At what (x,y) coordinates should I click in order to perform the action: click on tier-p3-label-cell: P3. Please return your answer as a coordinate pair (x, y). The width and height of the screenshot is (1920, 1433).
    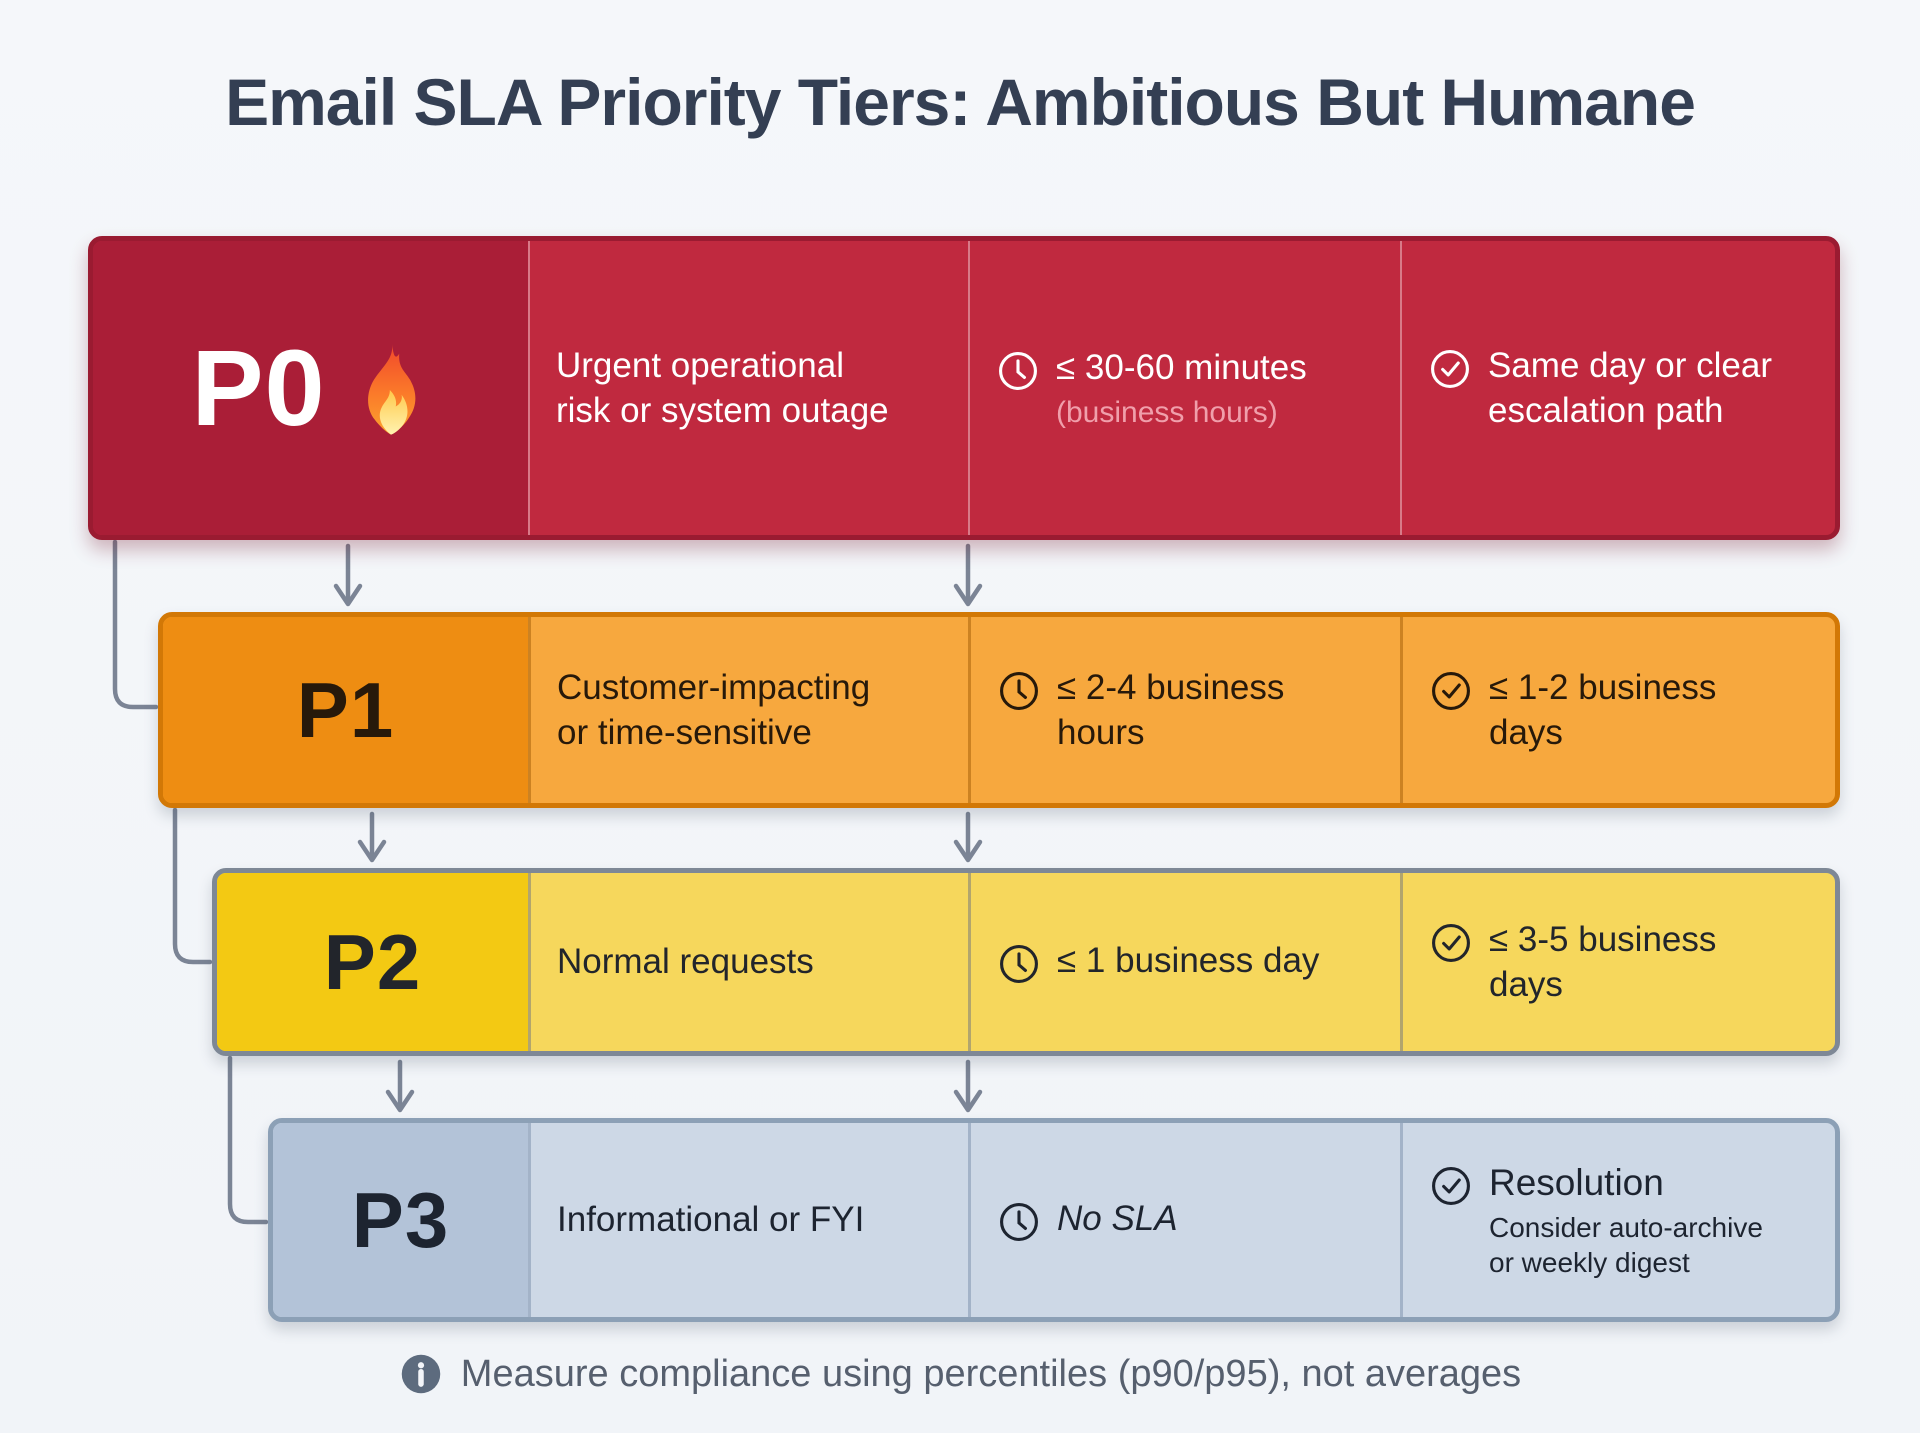
    Looking at the image, I should click on (400, 1220).